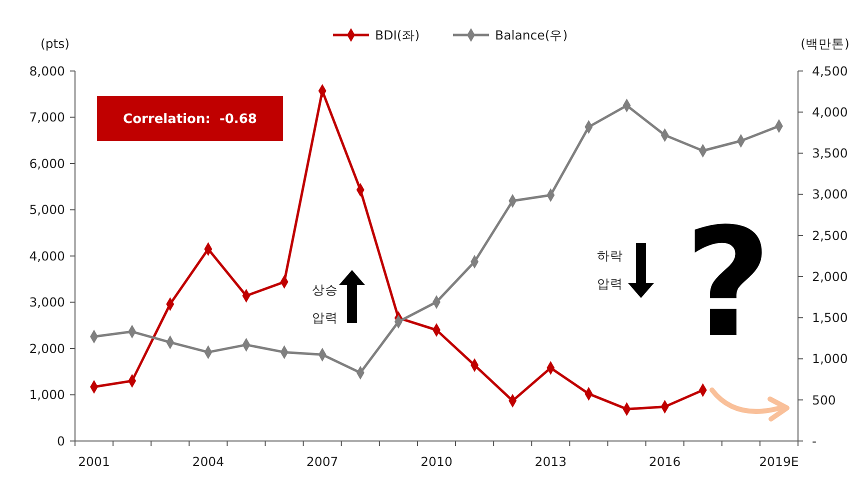  Describe the element at coordinates (830, 194) in the screenshot. I see `y2-tick-label: 3,000` at that location.